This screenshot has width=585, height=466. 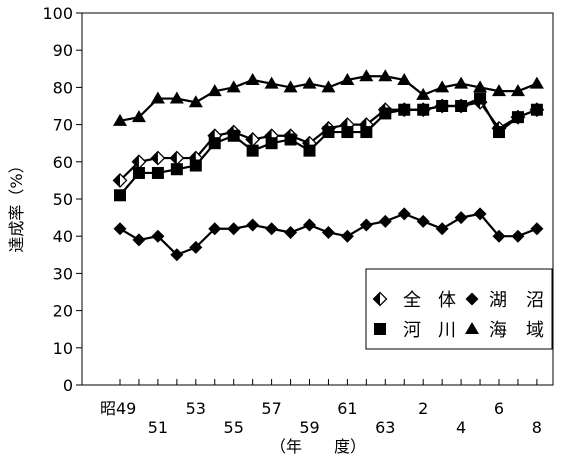 What do you see at coordinates (499, 408) in the screenshot?
I see `x-tick-label: 6` at bounding box center [499, 408].